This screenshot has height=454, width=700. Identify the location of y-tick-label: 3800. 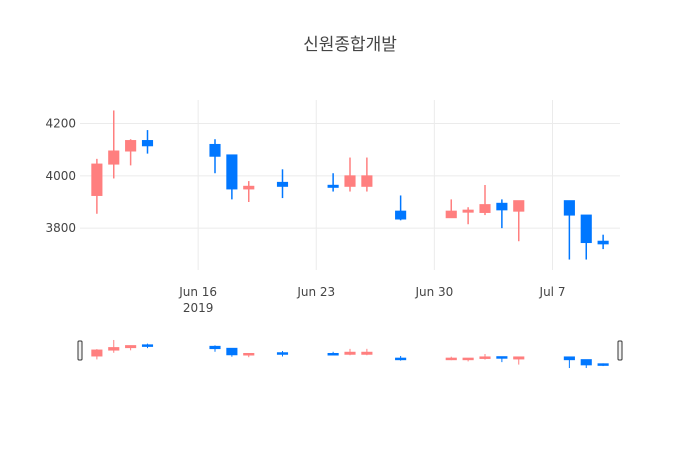
(60, 228).